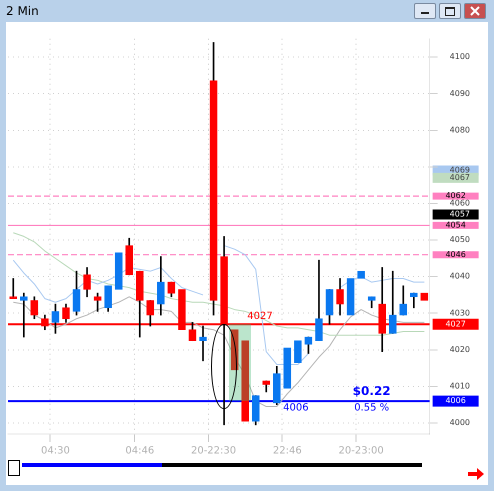 The height and width of the screenshot is (491, 494). Describe the element at coordinates (213, 451) in the screenshot. I see `x-tick-label: 20-22:30` at that location.